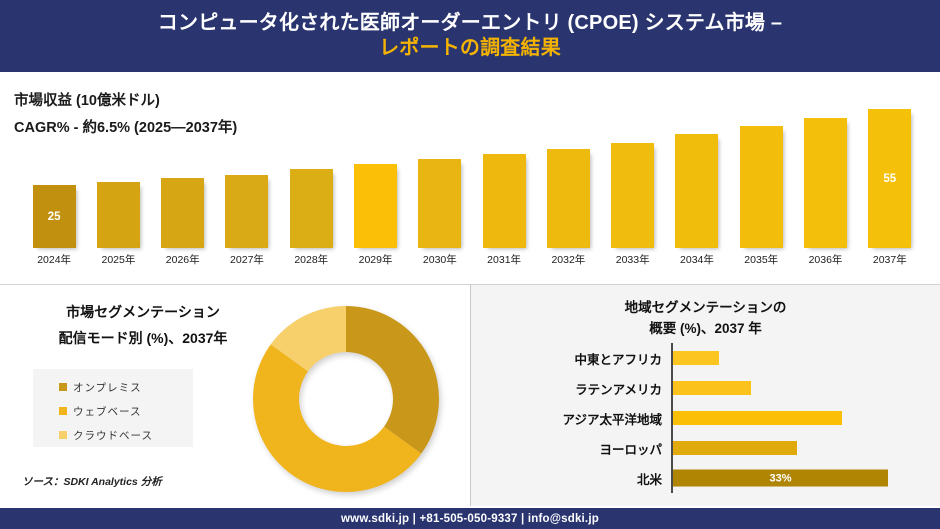 The width and height of the screenshot is (940, 529). I want to click on region-bar-chart: 中東とアフリカ ラテンアメリカアジア太平洋地域ヨーロッパ北米 33%, so click(705, 418).